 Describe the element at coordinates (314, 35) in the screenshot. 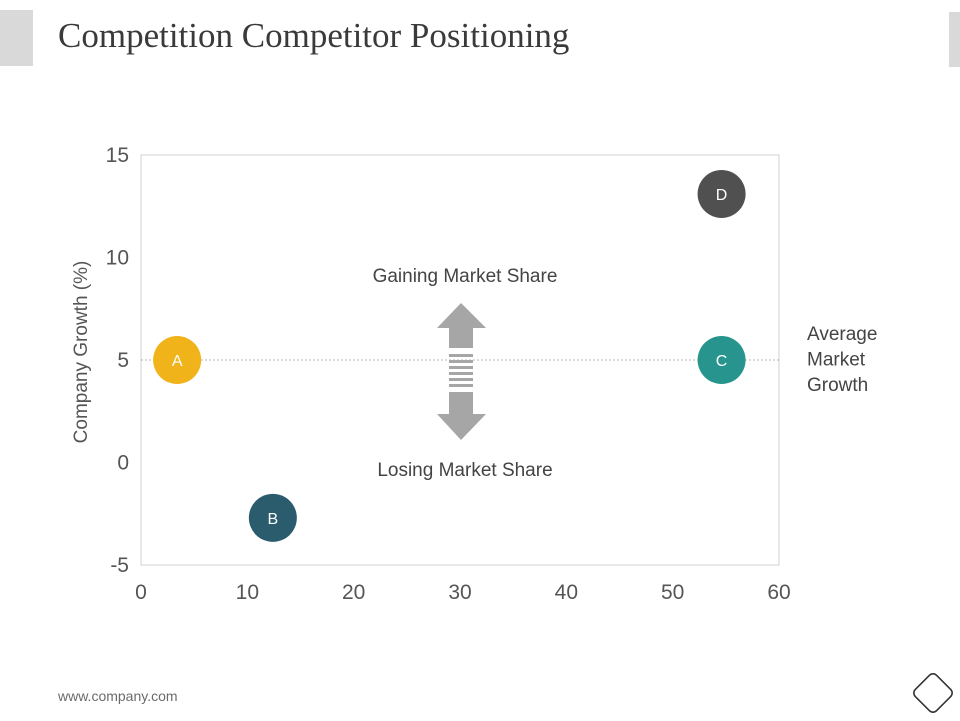

I see `slide-title: Competition Competitor Positioning` at that location.